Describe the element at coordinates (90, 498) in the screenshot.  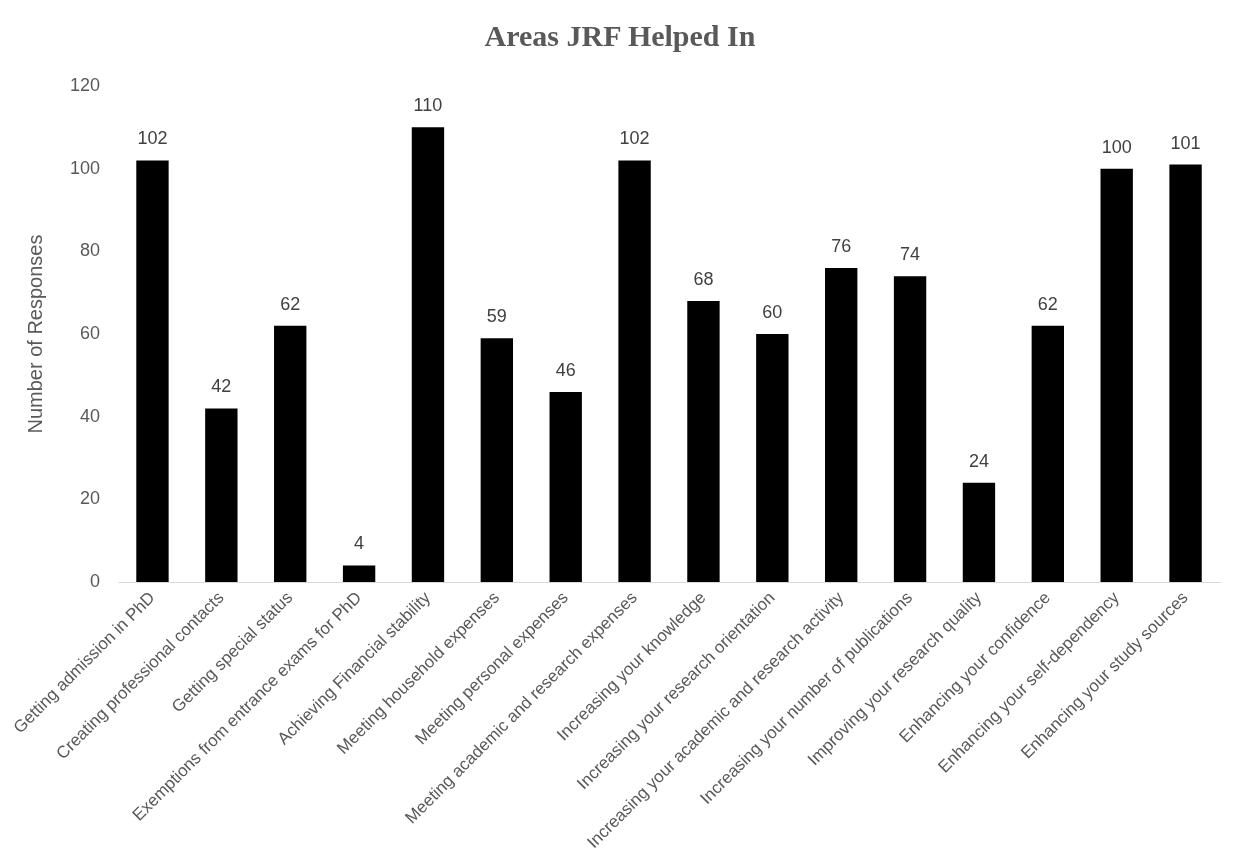
I see `y-tick-label: 20` at that location.